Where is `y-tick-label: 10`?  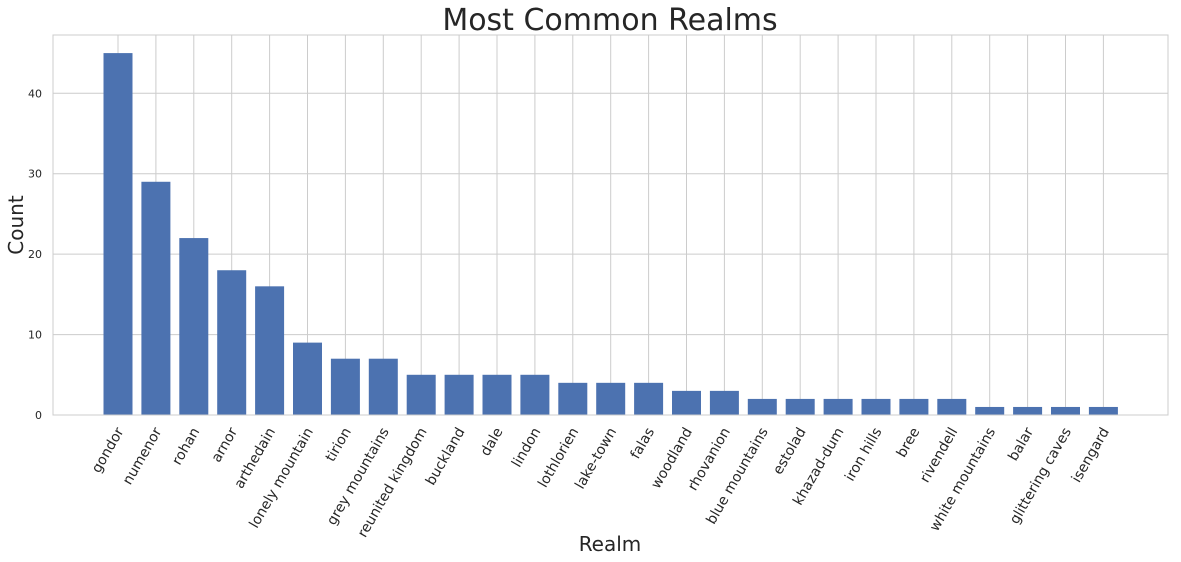
y-tick-label: 10 is located at coordinates (35, 335).